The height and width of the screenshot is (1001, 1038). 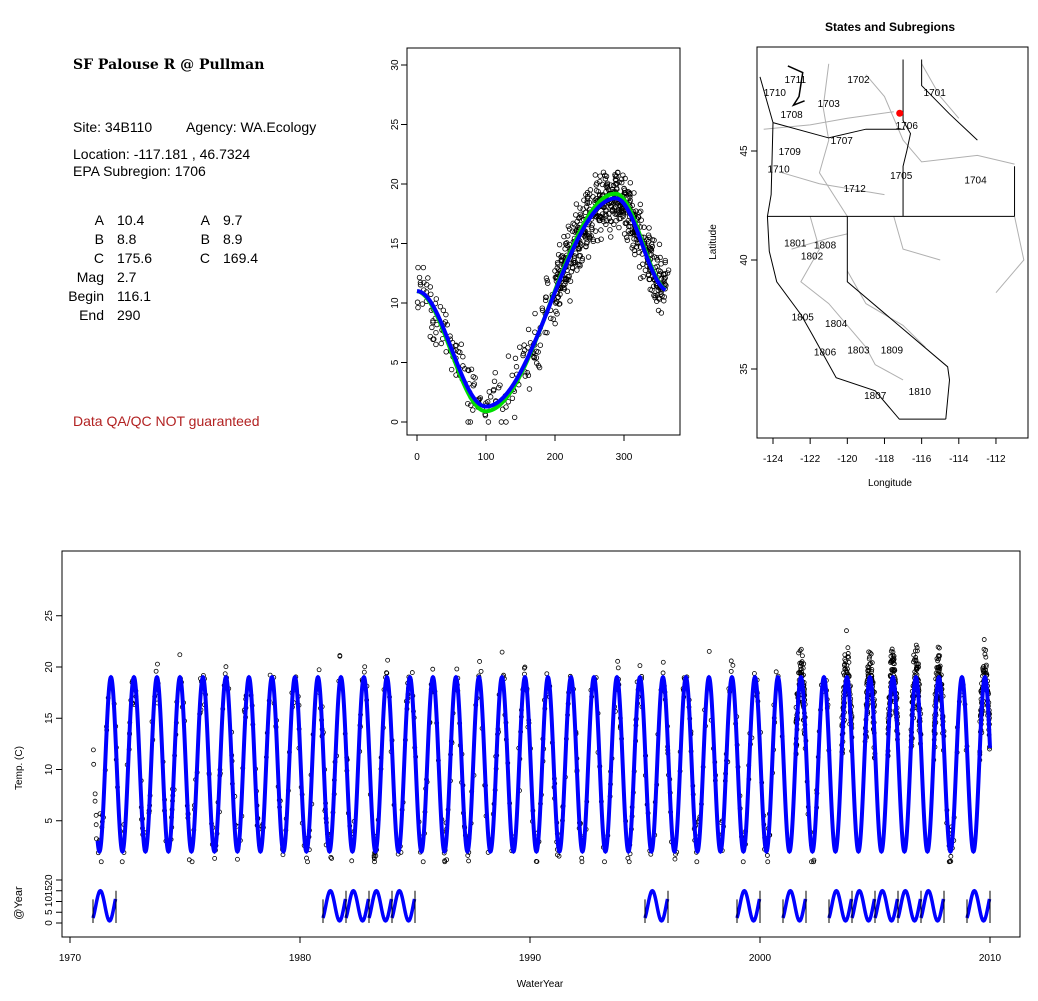 What do you see at coordinates (135, 258) in the screenshot?
I see `param-value: 175.6` at bounding box center [135, 258].